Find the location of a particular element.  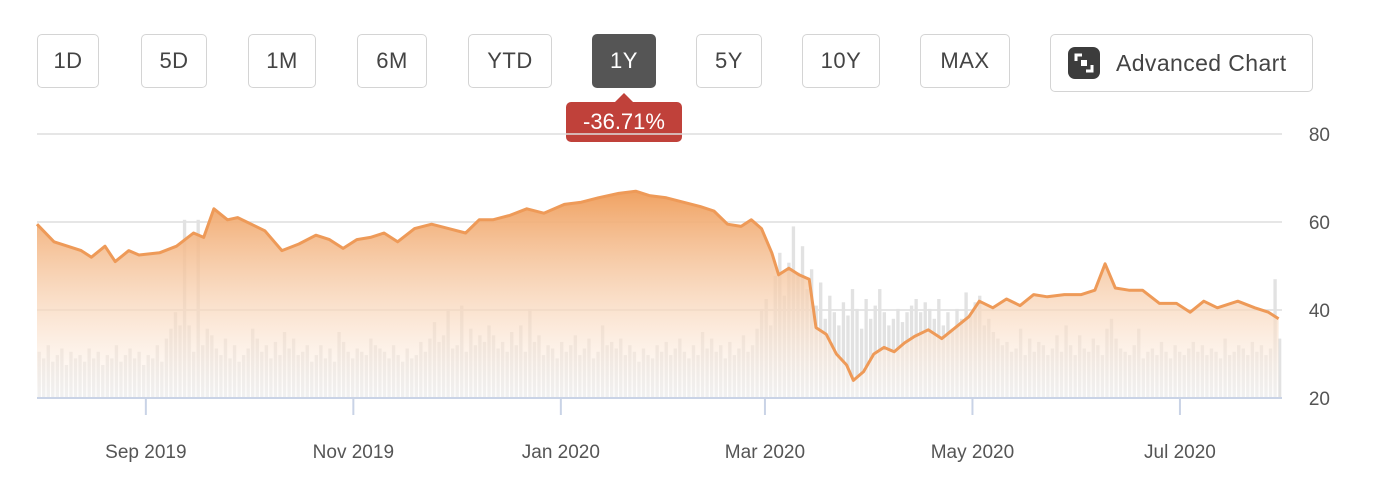

y-tick-label: 80 is located at coordinates (1319, 135).